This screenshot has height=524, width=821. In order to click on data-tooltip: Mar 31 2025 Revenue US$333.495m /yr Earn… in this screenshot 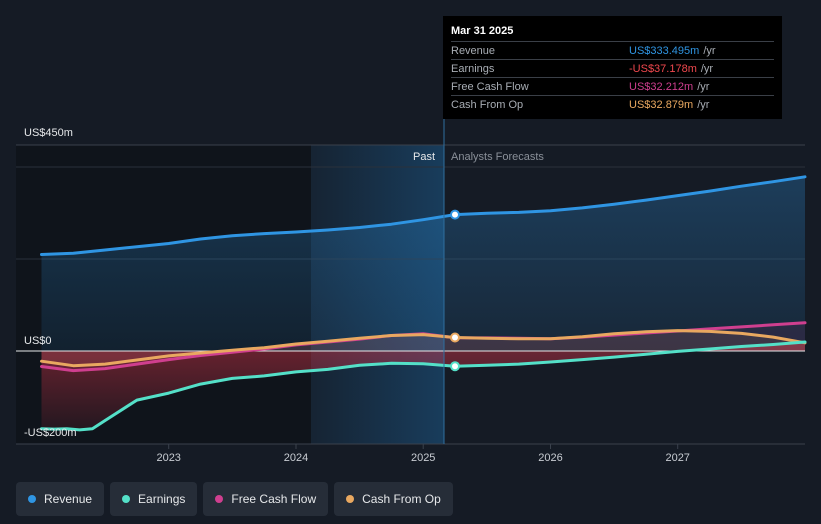, I will do `click(612, 67)`.